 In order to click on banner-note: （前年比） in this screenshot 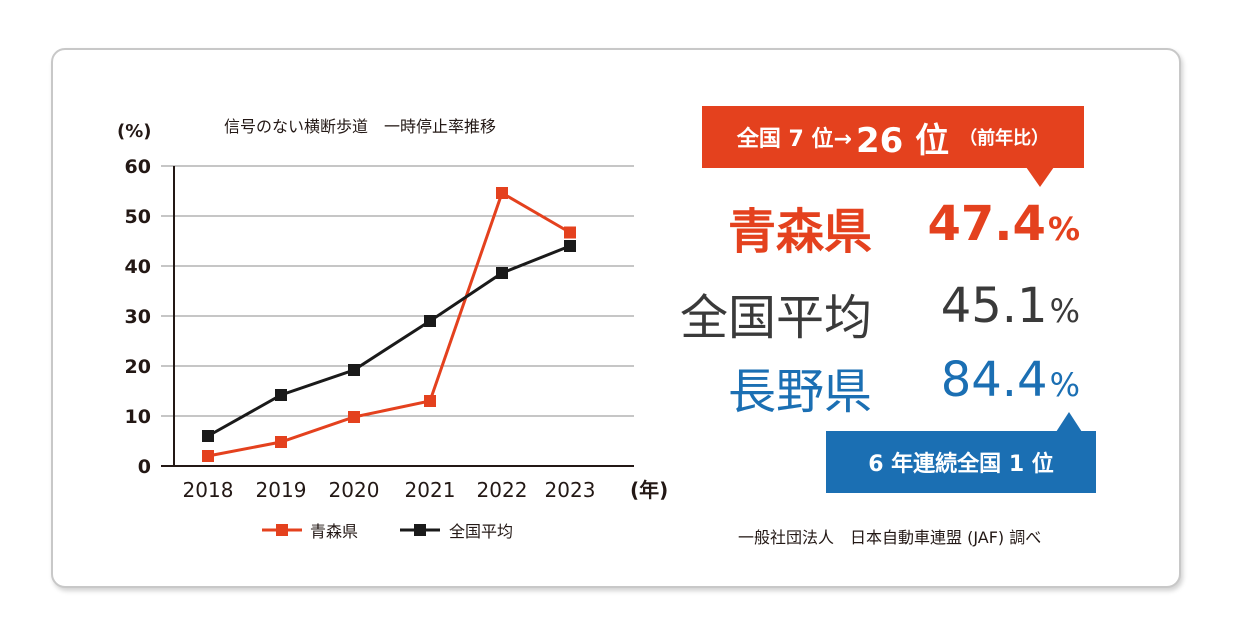, I will do `click(1004, 138)`.